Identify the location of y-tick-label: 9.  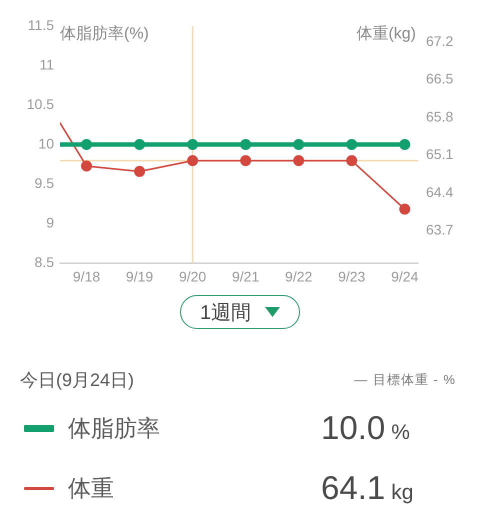
(50, 222).